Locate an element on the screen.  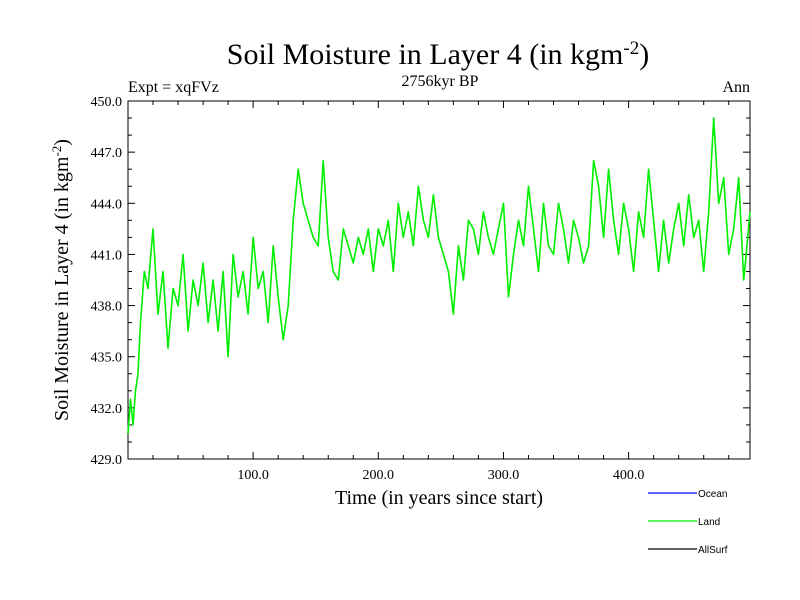
x-tick-label: 200.0 is located at coordinates (379, 475).